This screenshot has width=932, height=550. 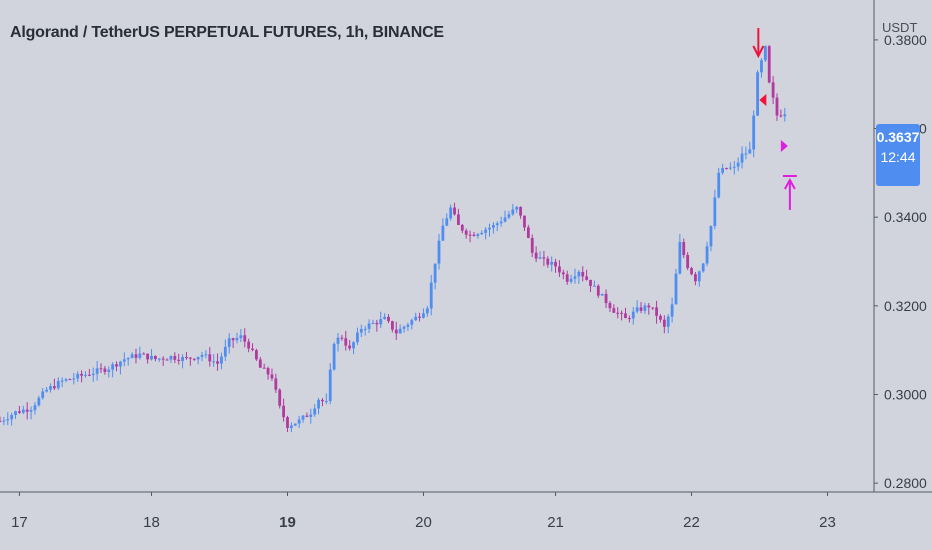 I want to click on candle-countdown: 12:44, so click(x=898, y=157).